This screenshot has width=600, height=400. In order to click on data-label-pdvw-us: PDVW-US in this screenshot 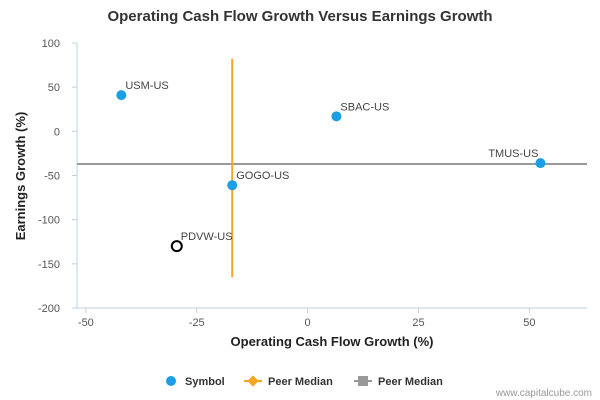, I will do `click(207, 237)`.